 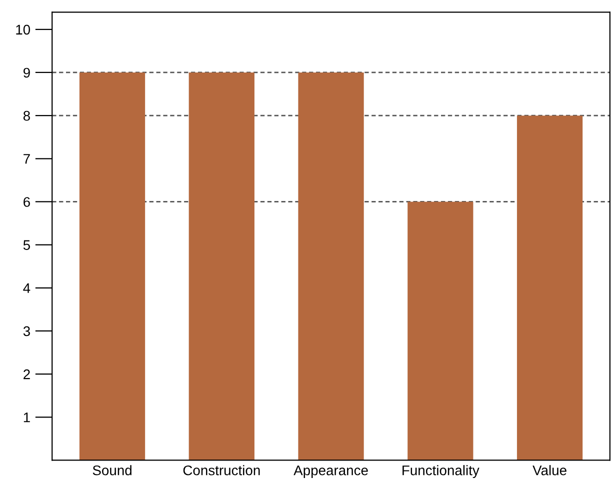 I want to click on x-tick-label: Sound, so click(x=112, y=470).